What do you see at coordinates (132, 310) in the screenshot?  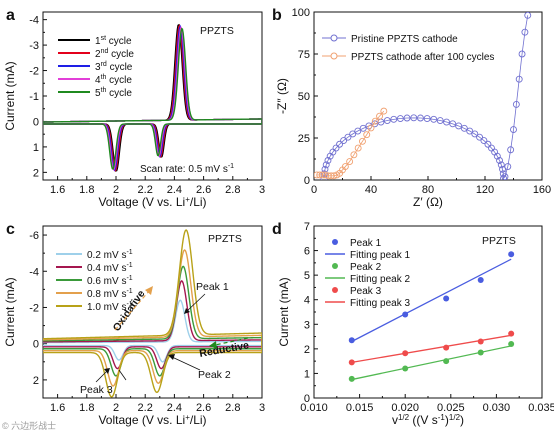 I see `oxidative-arrow` at bounding box center [132, 310].